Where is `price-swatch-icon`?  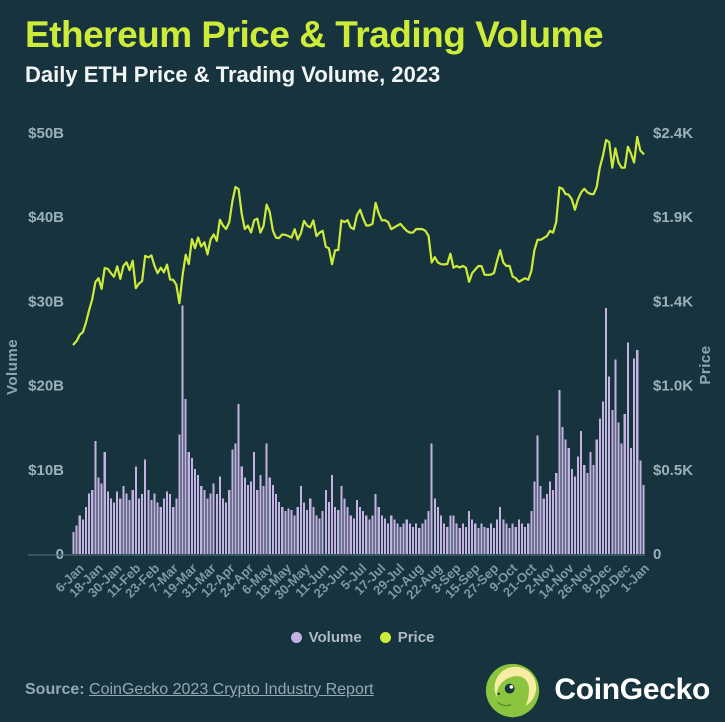
price-swatch-icon is located at coordinates (385, 637).